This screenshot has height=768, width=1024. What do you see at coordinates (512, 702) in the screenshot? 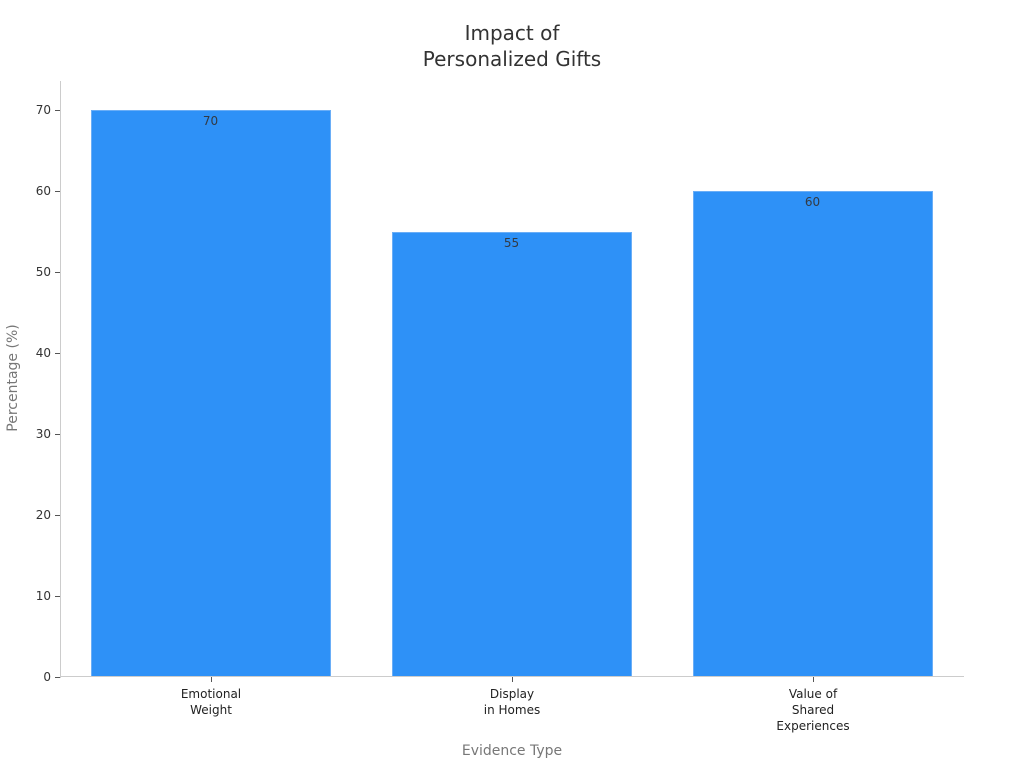
I see `x-tick-label: Display in Homes` at bounding box center [512, 702].